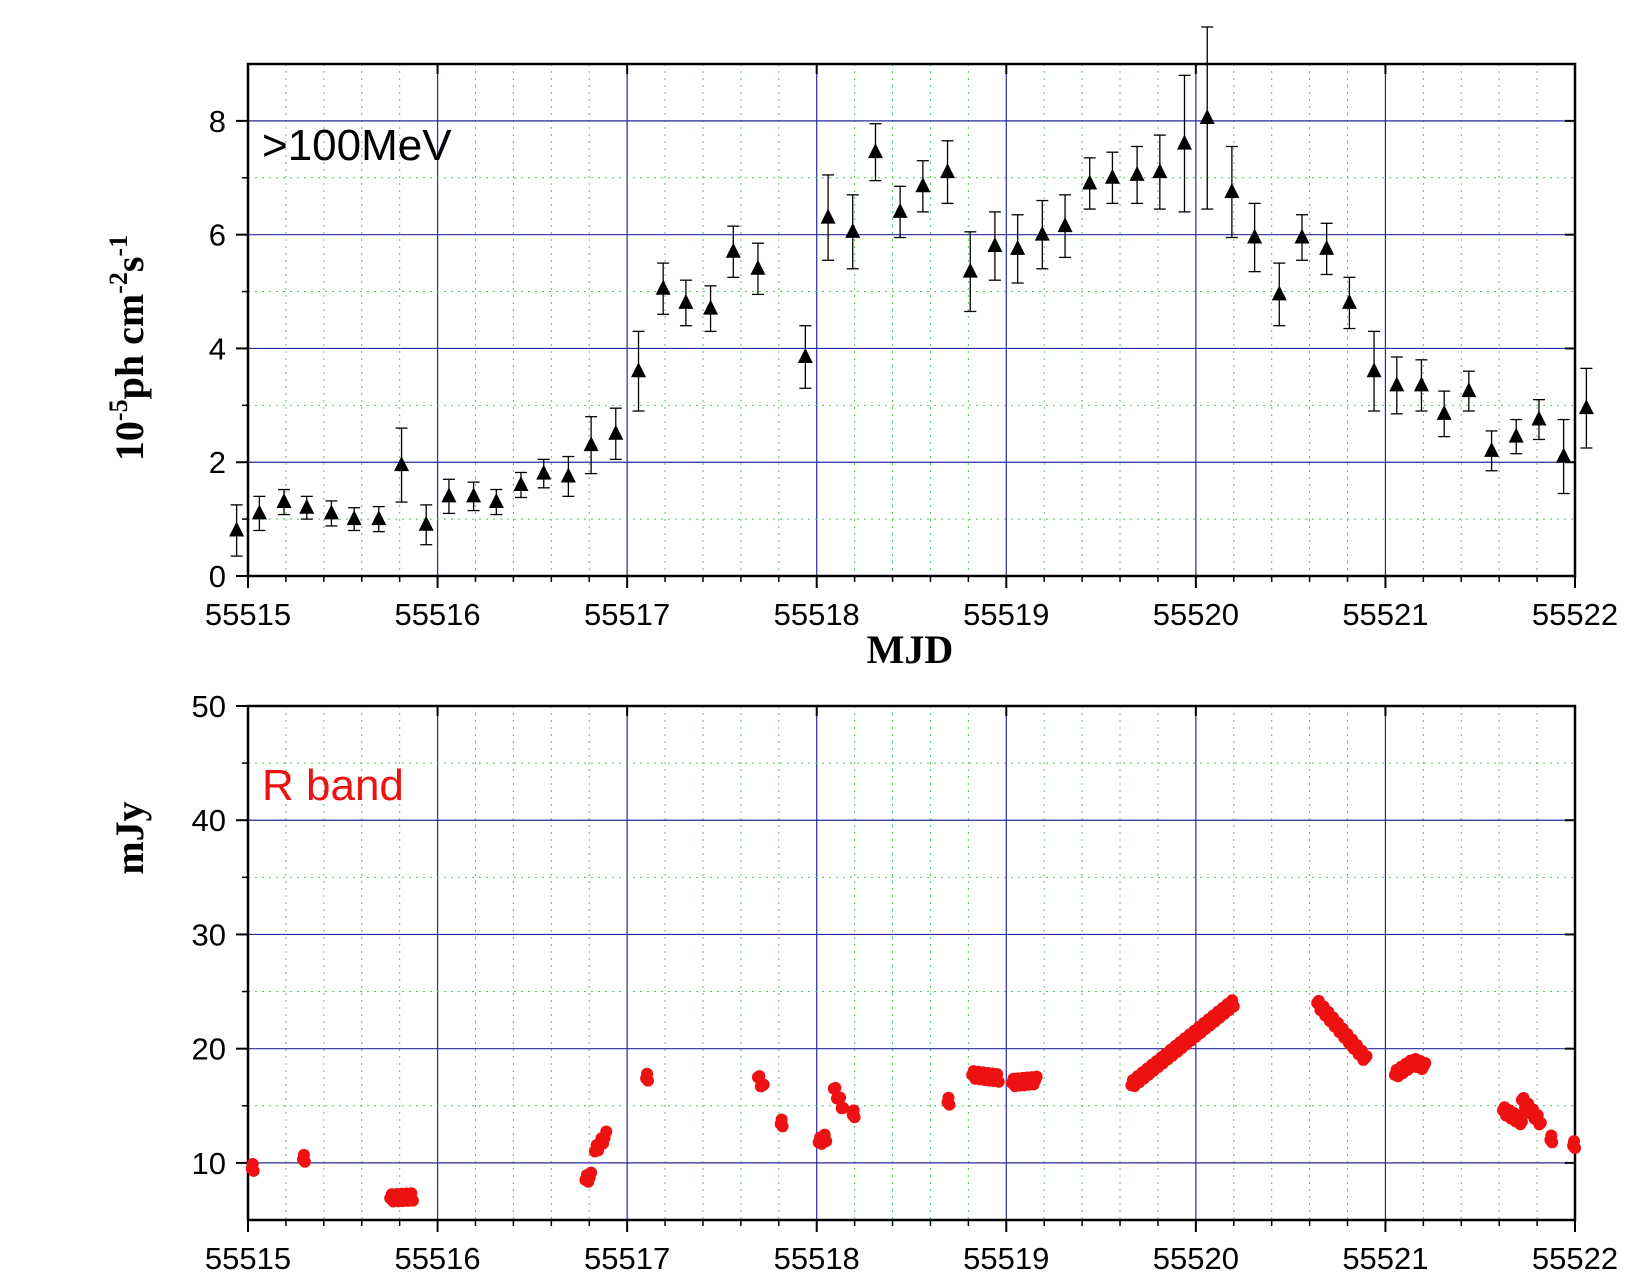  What do you see at coordinates (129, 441) in the screenshot?
I see `y-axis-title-base: 10` at bounding box center [129, 441].